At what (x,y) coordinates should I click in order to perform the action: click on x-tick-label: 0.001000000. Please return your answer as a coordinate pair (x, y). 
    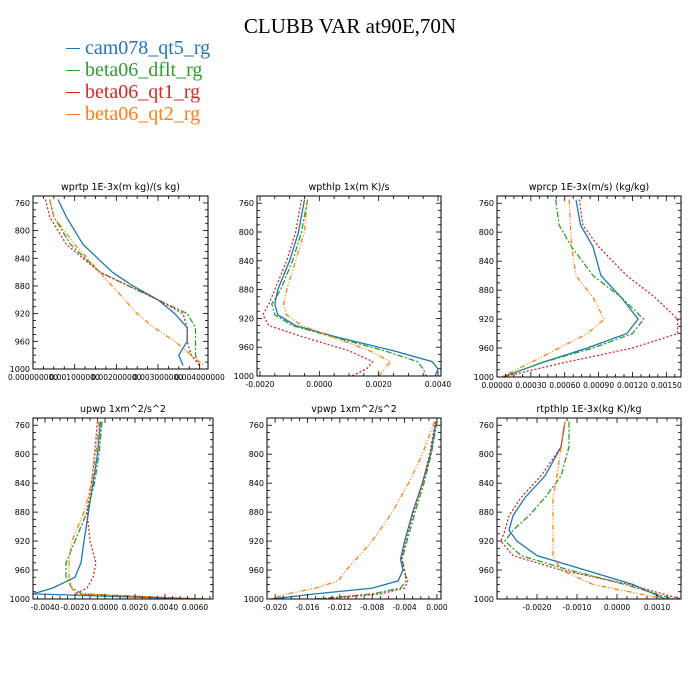
    Looking at the image, I should click on (75, 377).